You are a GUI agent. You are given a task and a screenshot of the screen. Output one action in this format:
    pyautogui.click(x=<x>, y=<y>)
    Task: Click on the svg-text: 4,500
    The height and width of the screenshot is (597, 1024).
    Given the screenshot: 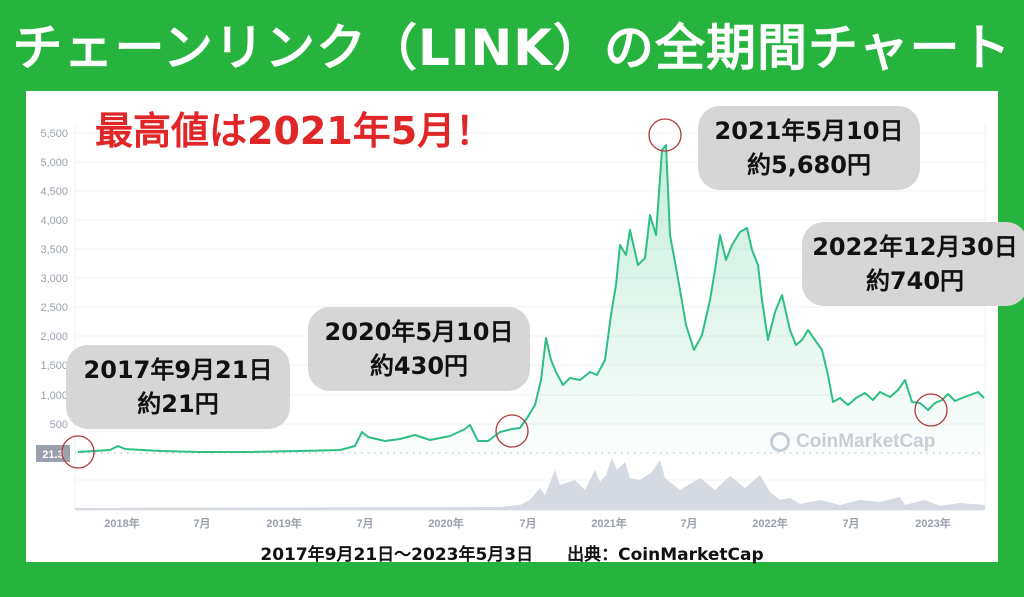 What is the action you would take?
    pyautogui.click(x=54, y=192)
    